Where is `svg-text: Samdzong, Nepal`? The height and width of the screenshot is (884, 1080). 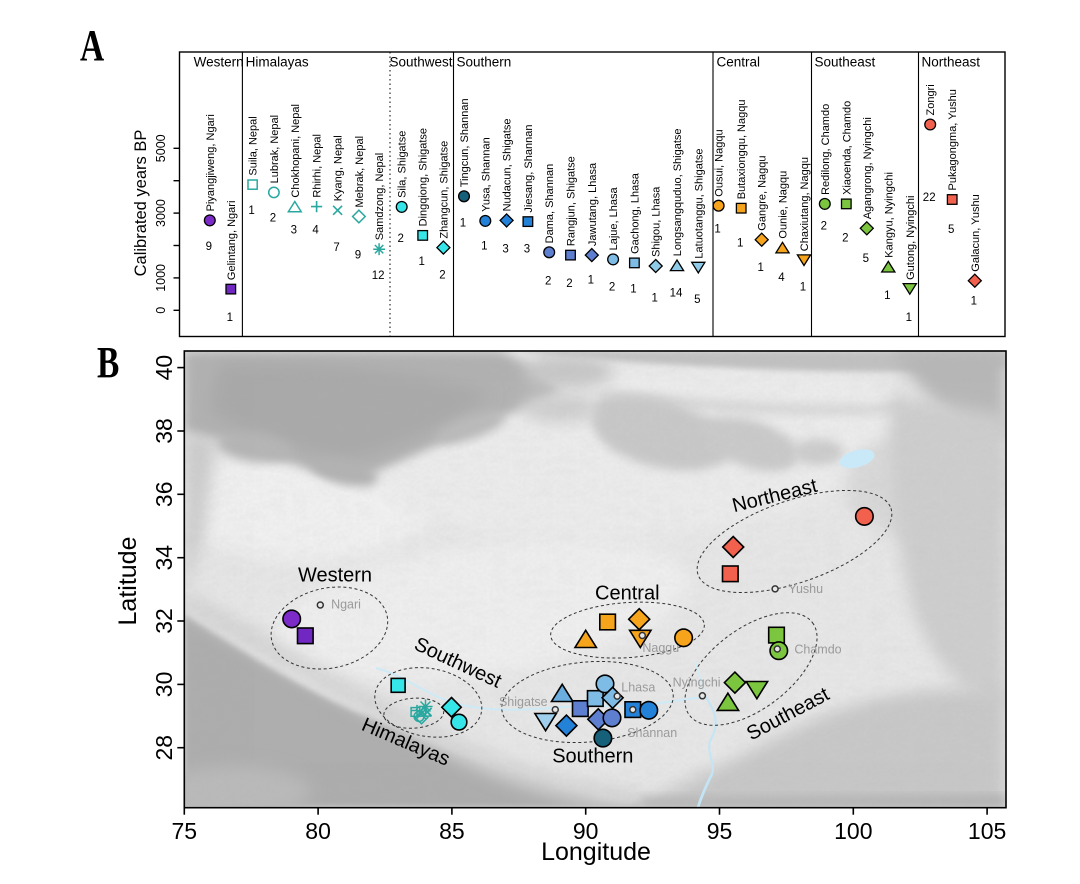 svg-text: Samdzong, Nepal is located at coordinates (380, 196).